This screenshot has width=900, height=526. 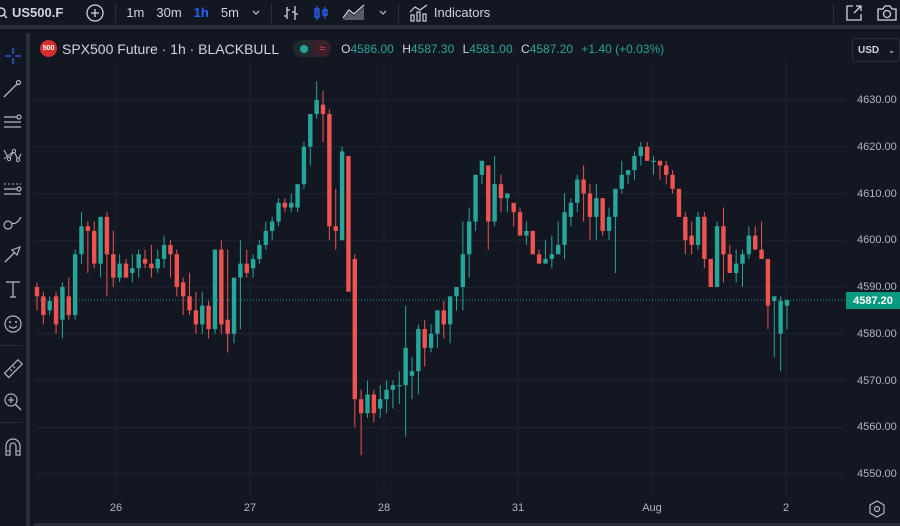 I want to click on price-axis-label: 4550.00, so click(x=877, y=474).